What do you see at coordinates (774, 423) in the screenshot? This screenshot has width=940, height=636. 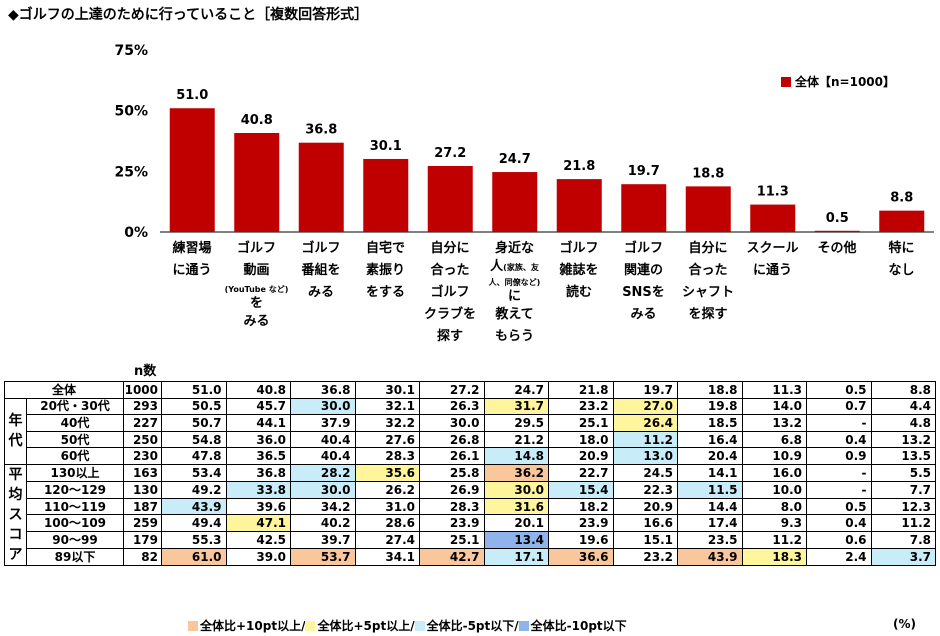 I see `table-cell: 13.2` at bounding box center [774, 423].